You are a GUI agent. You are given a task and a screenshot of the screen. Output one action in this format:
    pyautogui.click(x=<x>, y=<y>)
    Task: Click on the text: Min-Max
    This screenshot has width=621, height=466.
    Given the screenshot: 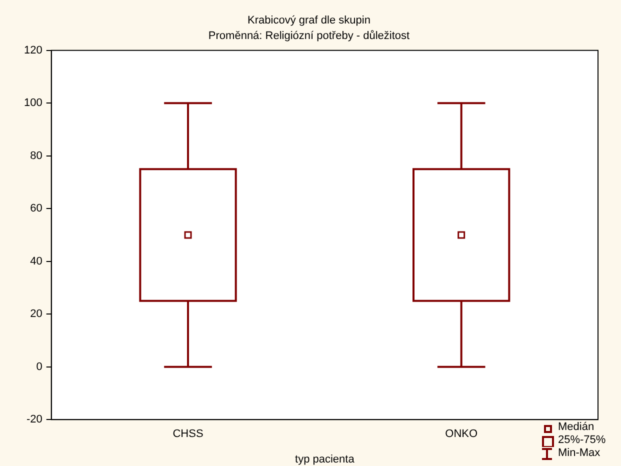 What is the action you would take?
    pyautogui.click(x=579, y=453)
    